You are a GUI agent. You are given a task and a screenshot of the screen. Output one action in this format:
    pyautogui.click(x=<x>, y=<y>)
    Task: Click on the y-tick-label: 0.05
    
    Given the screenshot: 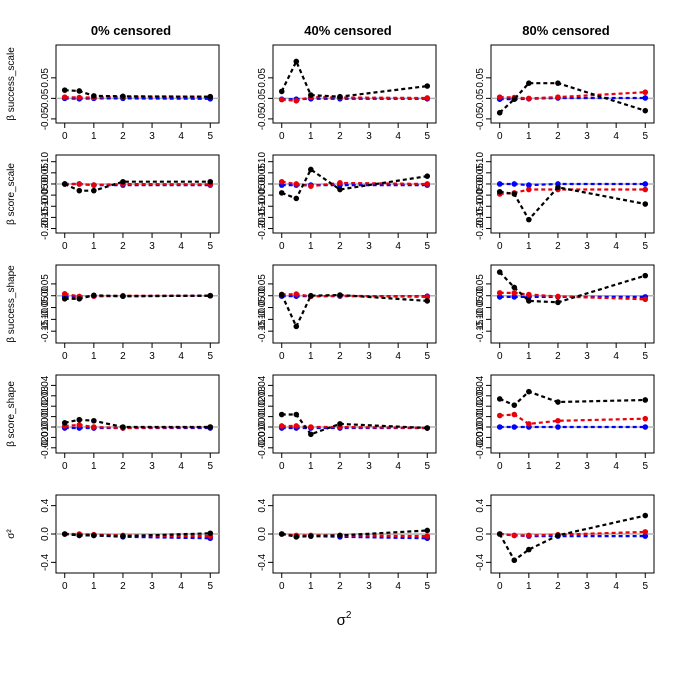 What is the action you would take?
    pyautogui.click(x=480, y=284)
    